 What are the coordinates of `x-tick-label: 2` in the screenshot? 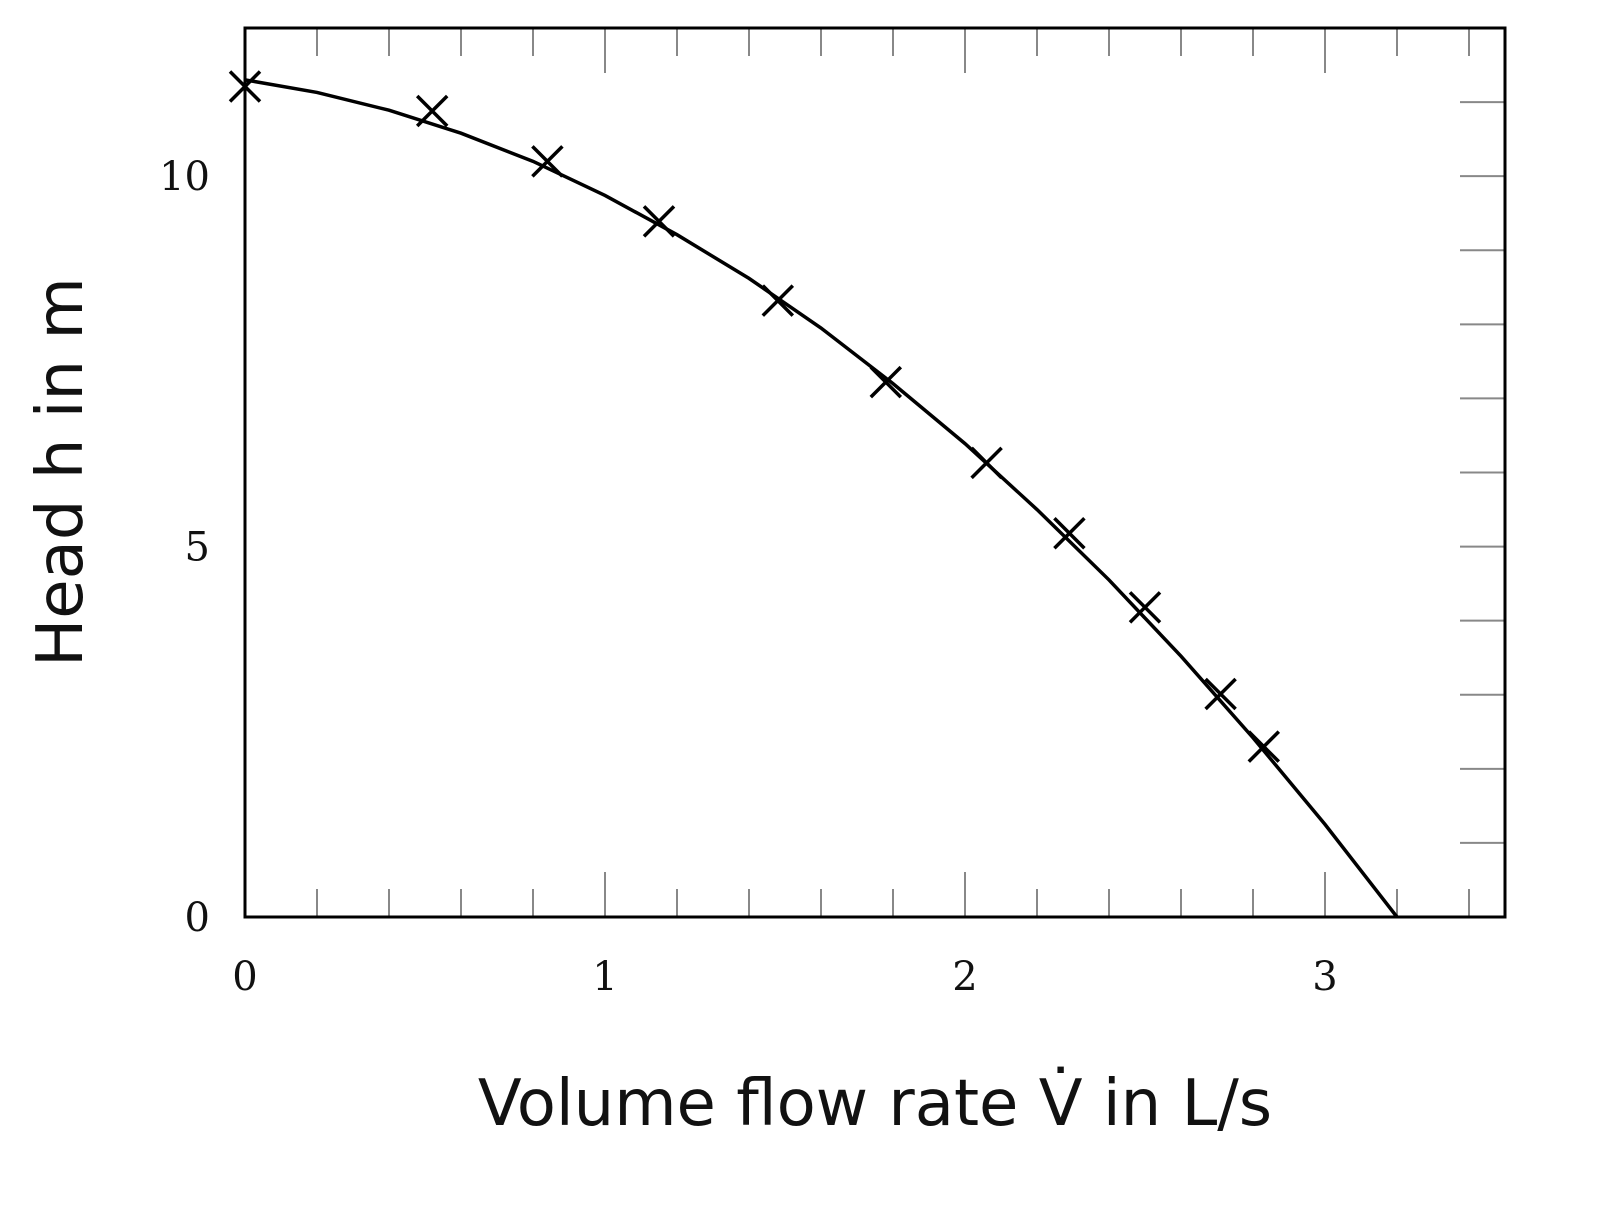 It's located at (964, 977).